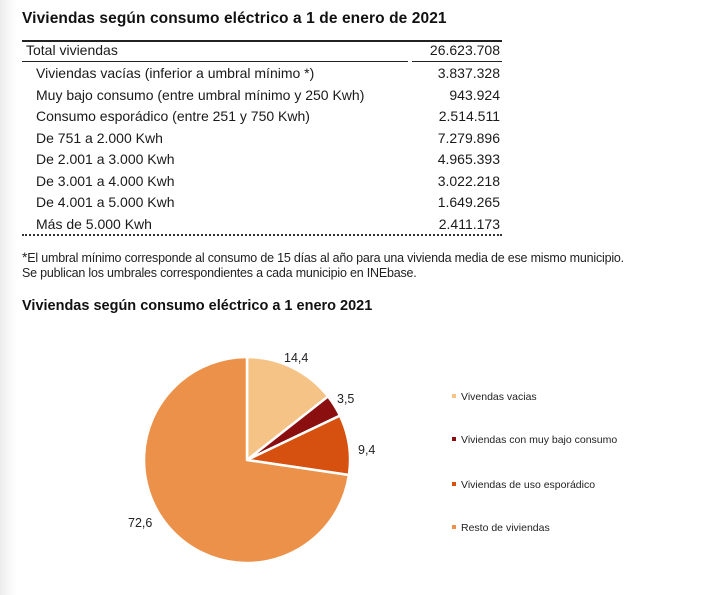 The width and height of the screenshot is (710, 595). What do you see at coordinates (468, 73) in the screenshot?
I see `row-value: 3.837.328` at bounding box center [468, 73].